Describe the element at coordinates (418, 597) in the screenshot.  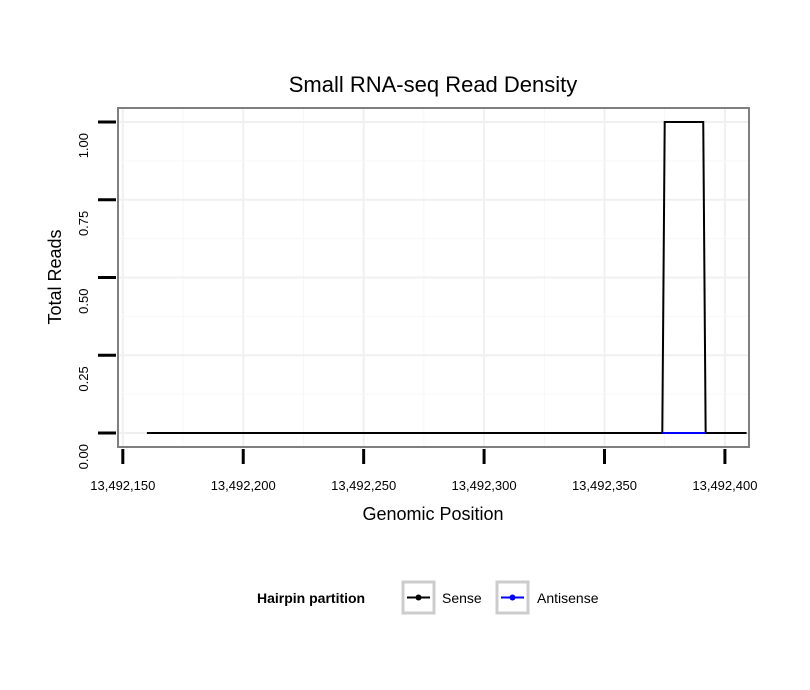
I see `legend-dot-sense` at that location.